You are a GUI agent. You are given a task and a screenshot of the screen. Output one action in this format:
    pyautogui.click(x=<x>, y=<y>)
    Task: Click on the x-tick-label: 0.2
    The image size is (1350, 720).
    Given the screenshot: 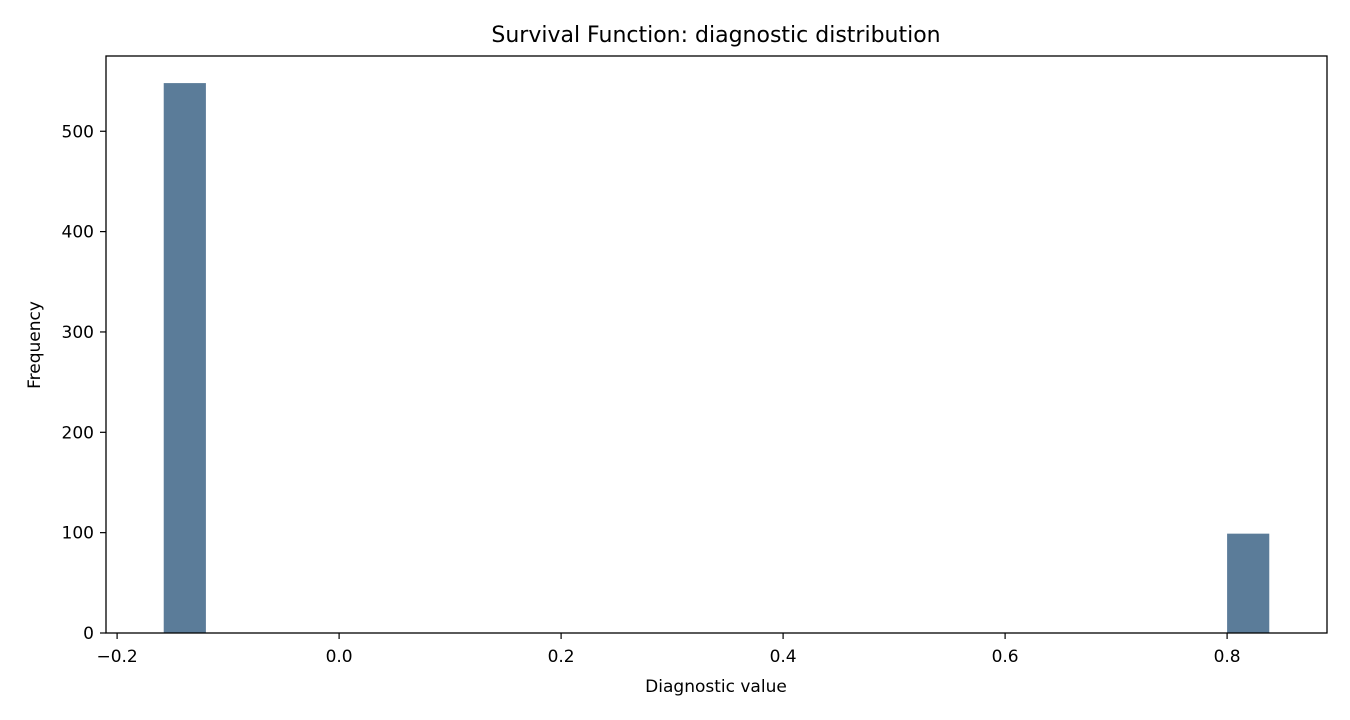 What is the action you would take?
    pyautogui.click(x=561, y=657)
    